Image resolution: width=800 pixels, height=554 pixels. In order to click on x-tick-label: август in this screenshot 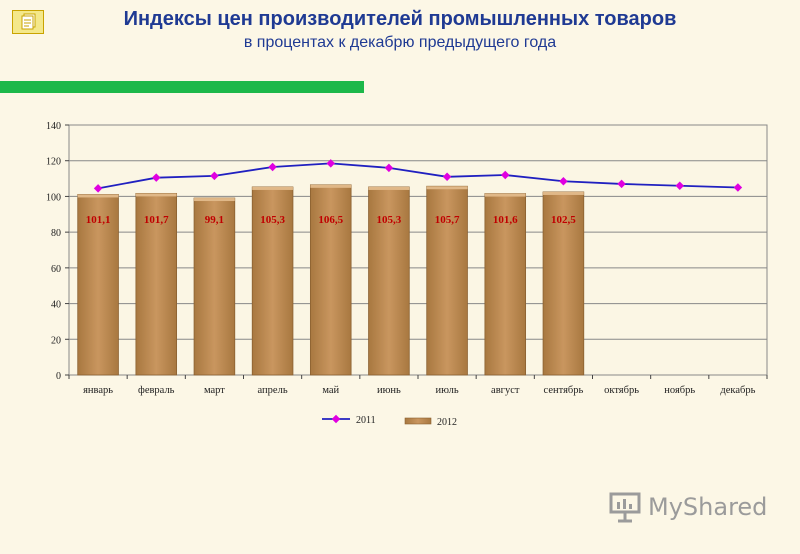, I will do `click(505, 390)`.